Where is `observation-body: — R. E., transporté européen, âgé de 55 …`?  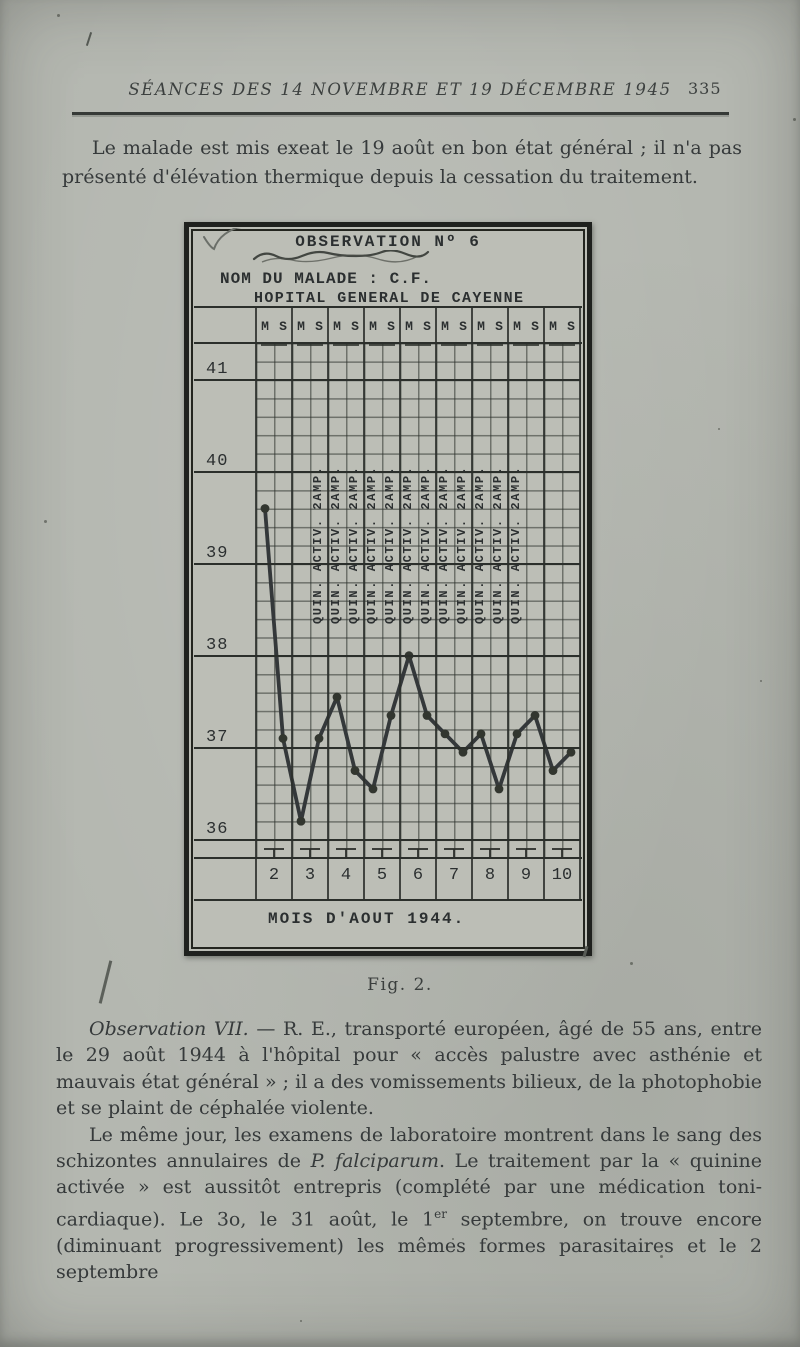 observation-body: — R. E., transporté européen, âgé de 55 … is located at coordinates (409, 1069).